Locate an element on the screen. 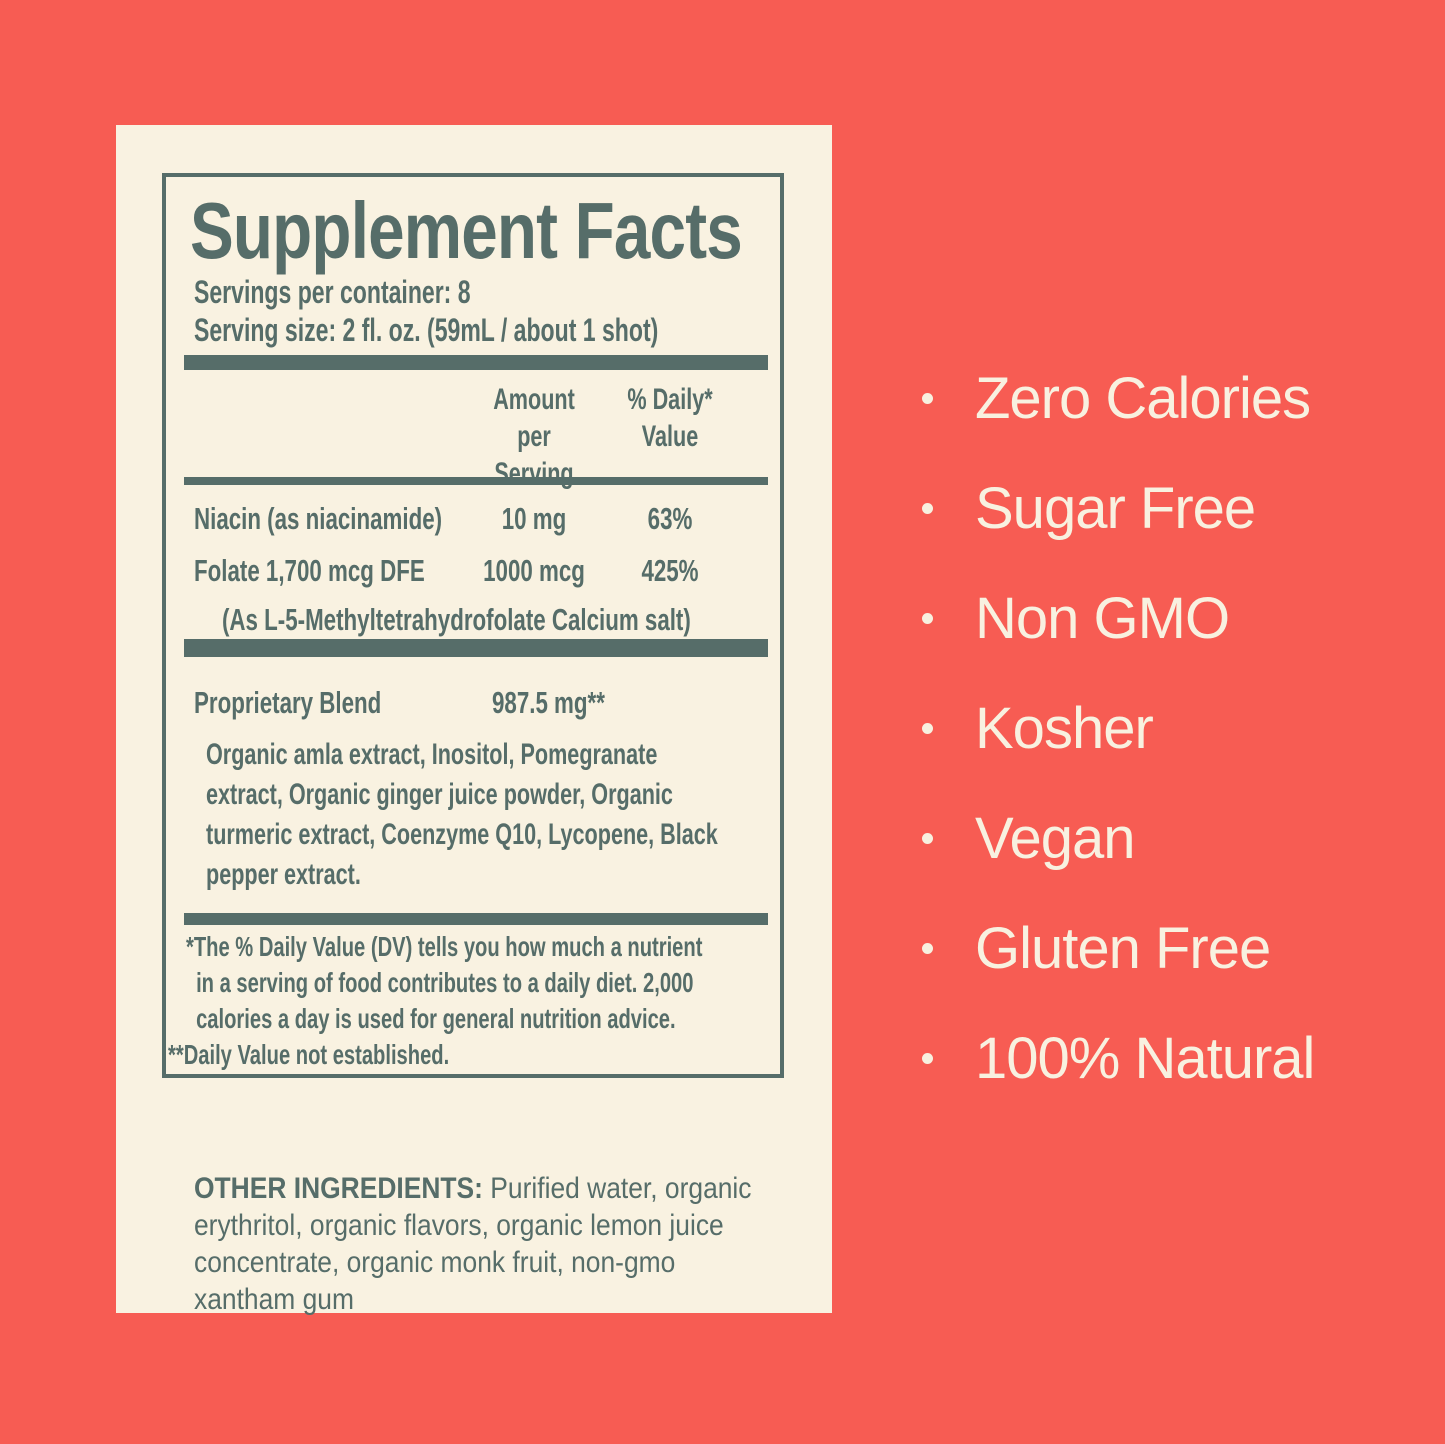  feature-item: Sugar Free is located at coordinates (1111, 508).